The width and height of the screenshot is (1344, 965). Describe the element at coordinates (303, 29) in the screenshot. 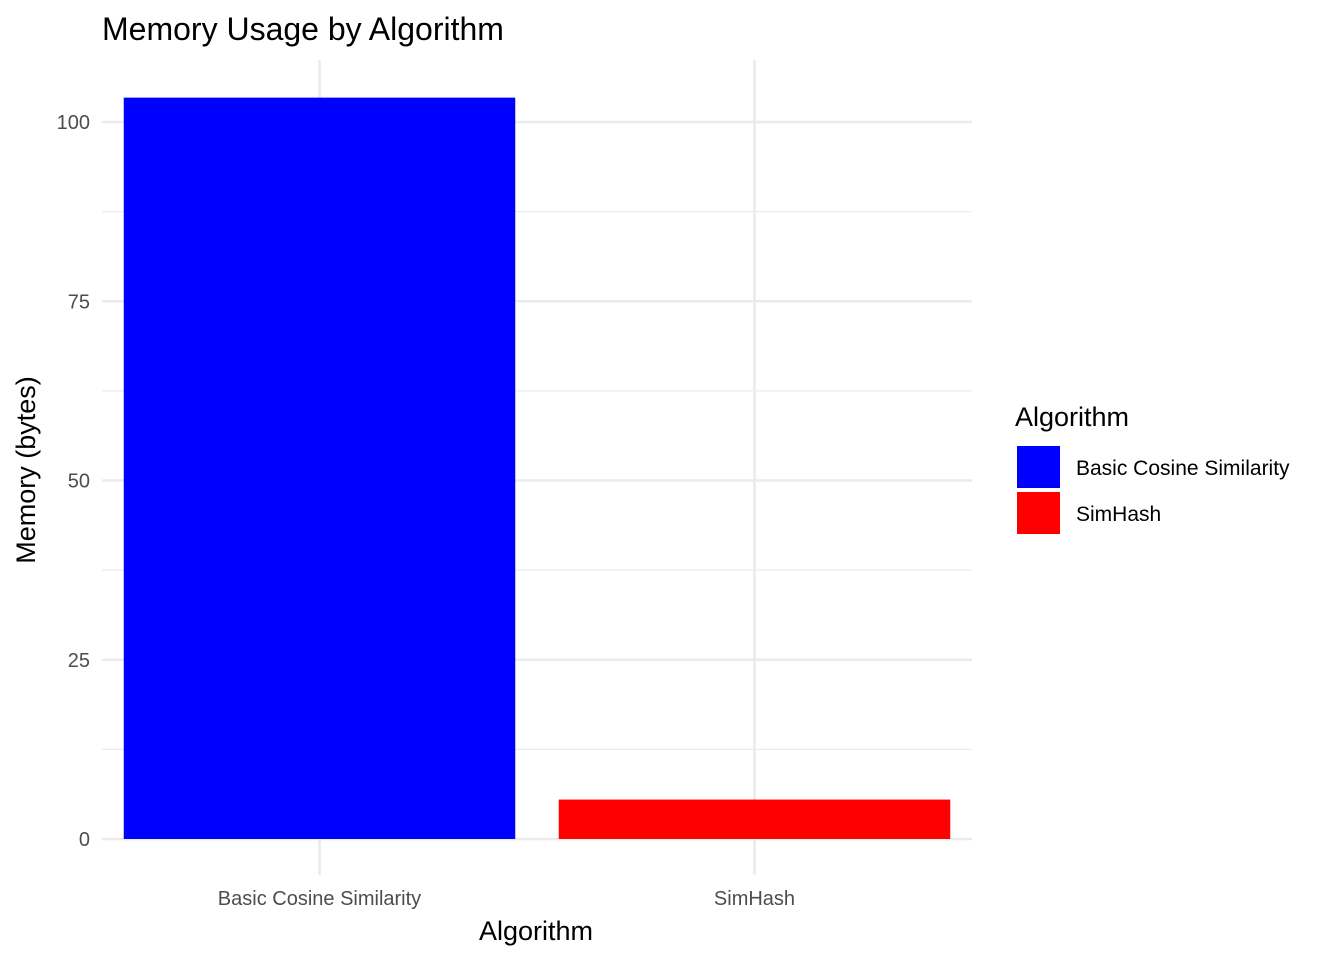

I see `chart-title: Memory Usage by Algorithm` at that location.